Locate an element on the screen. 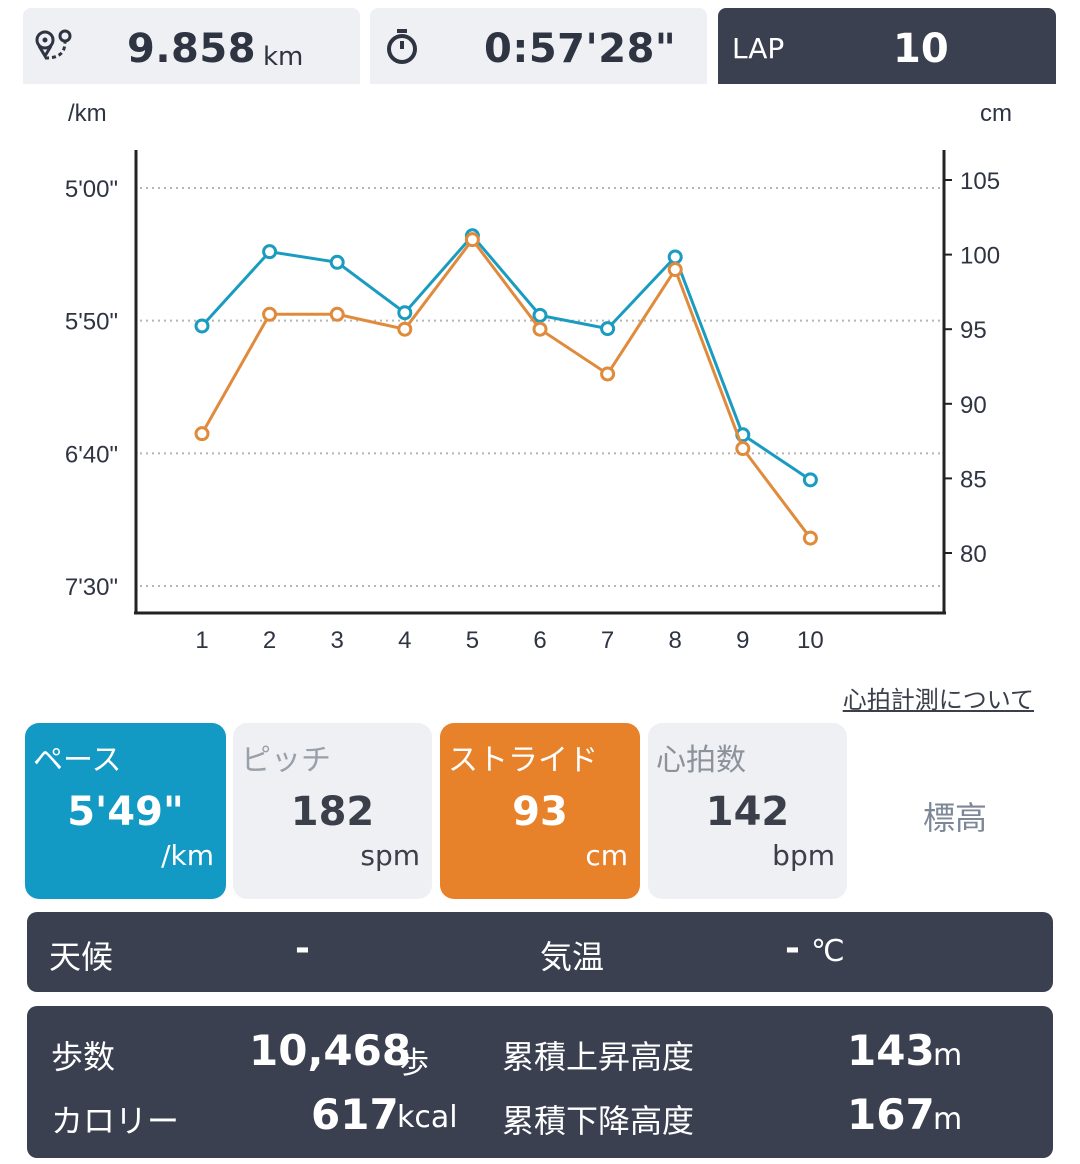  right-tick-label: 105 is located at coordinates (980, 181).